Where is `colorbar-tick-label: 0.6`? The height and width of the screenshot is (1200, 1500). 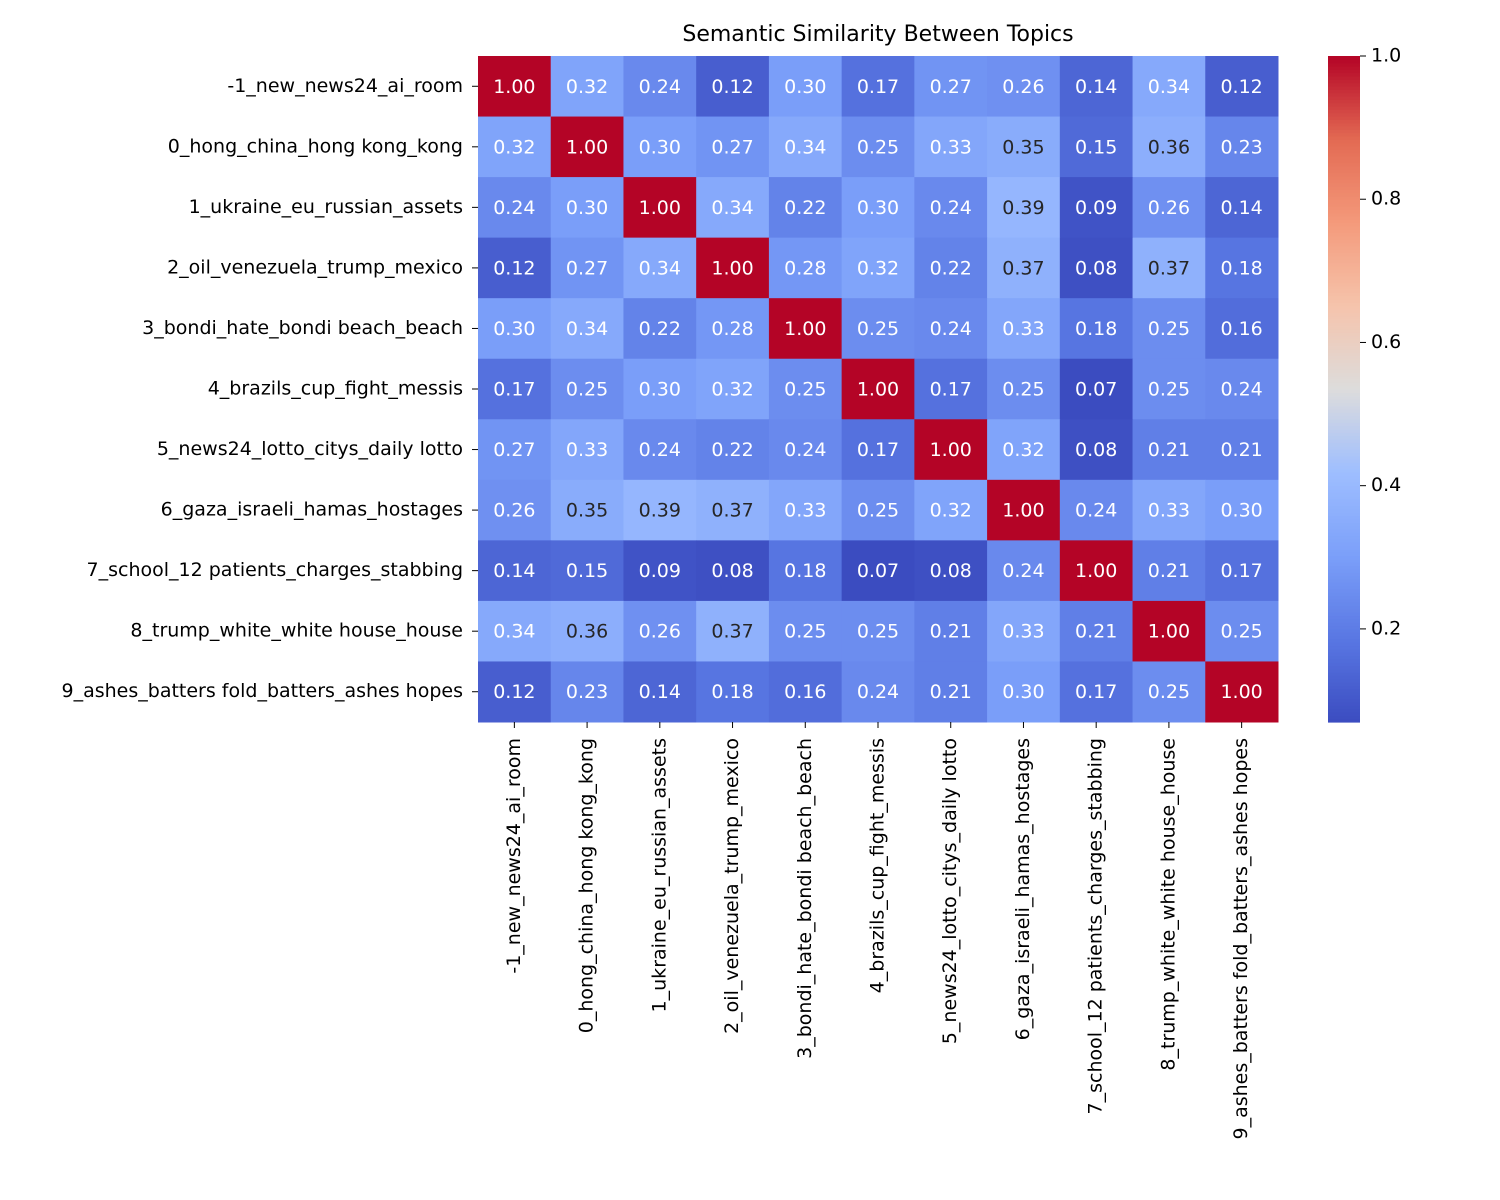 colorbar-tick-label: 0.6 is located at coordinates (1386, 342).